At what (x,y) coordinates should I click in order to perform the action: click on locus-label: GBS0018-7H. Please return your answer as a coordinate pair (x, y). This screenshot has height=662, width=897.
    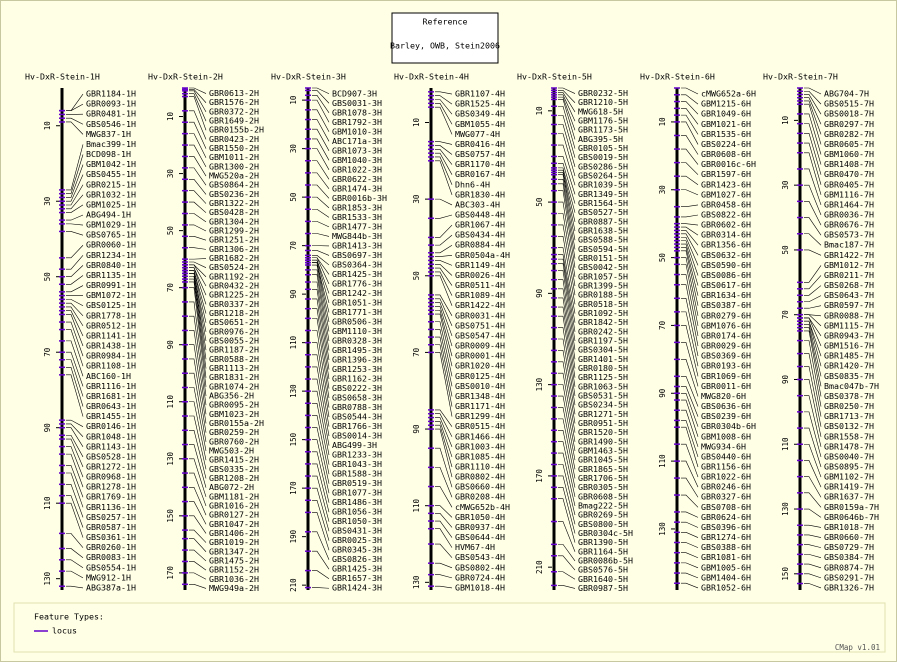
    Looking at the image, I should click on (849, 114).